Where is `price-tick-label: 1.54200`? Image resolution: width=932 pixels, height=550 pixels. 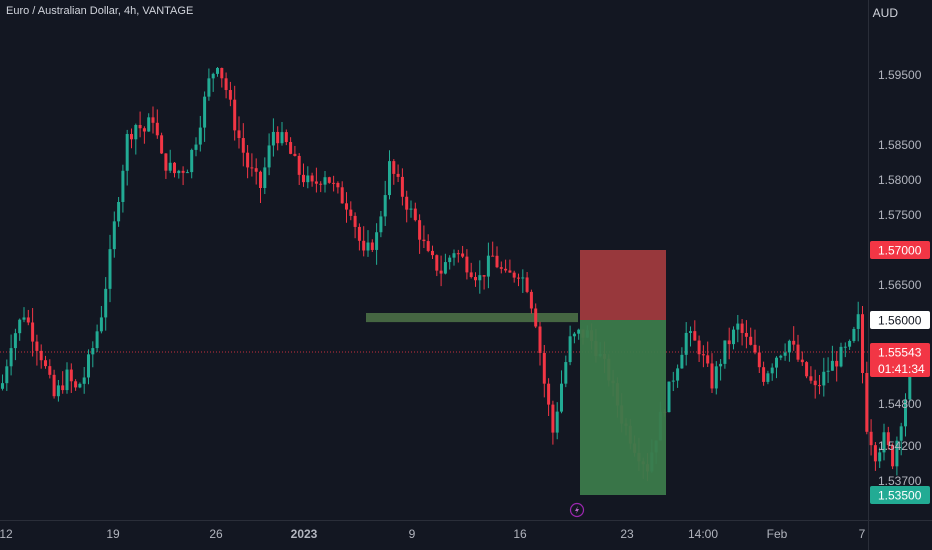
price-tick-label: 1.54200 is located at coordinates (900, 446).